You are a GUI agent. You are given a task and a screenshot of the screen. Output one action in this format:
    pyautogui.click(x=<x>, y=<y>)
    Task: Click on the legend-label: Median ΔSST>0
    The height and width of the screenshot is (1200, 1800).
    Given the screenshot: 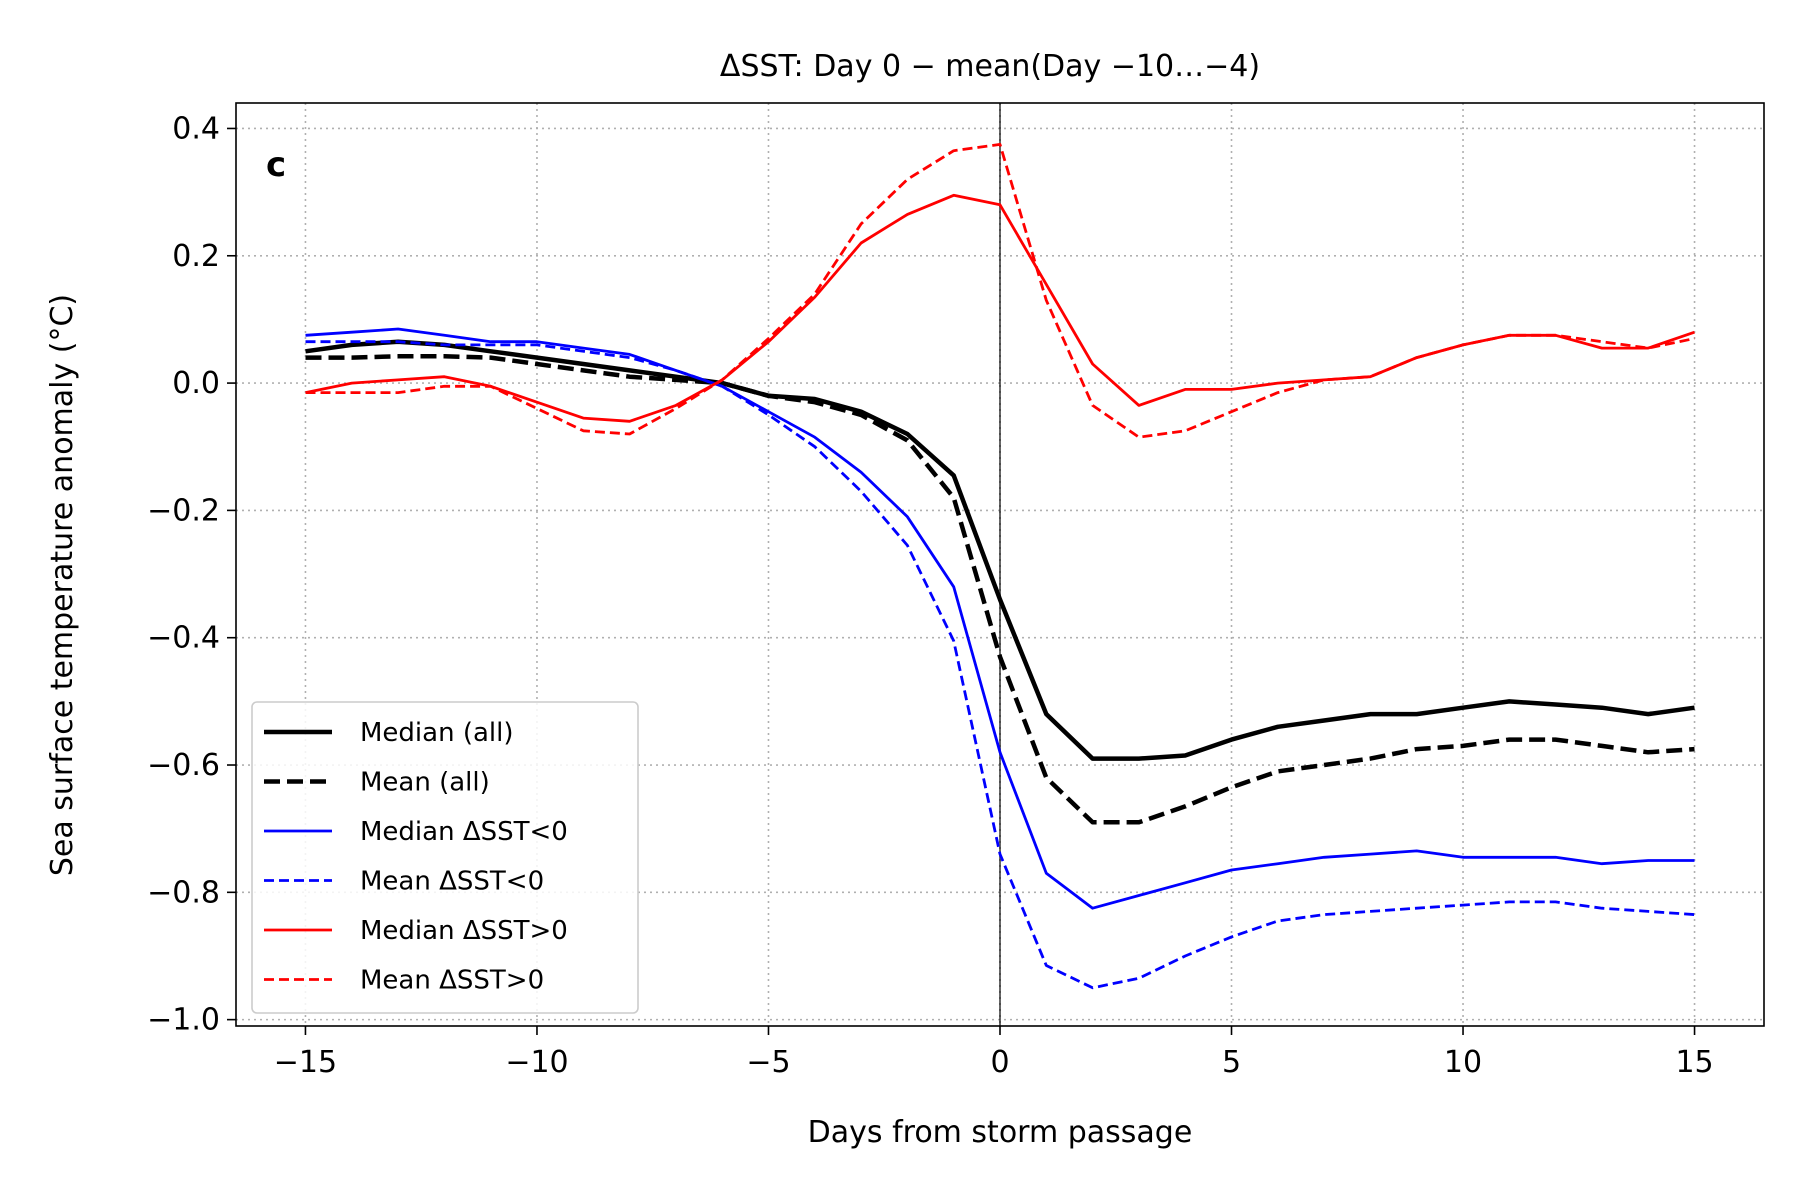 What is the action you would take?
    pyautogui.click(x=464, y=931)
    